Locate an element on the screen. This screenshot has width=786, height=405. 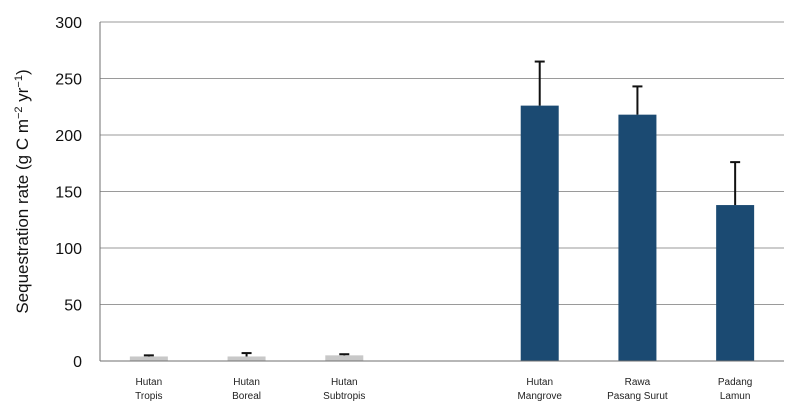
y-tick-label: 250 is located at coordinates (68, 80).